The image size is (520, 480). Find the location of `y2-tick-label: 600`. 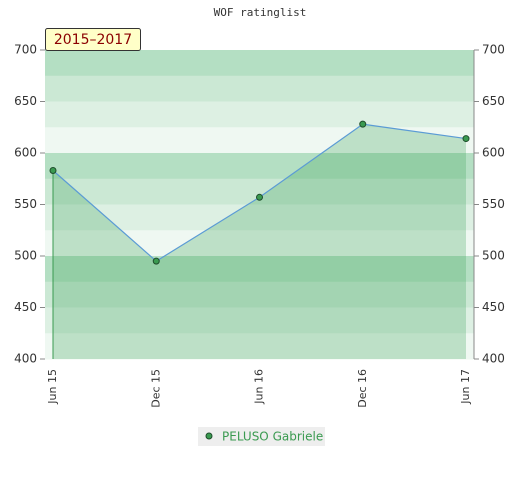

y2-tick-label: 600 is located at coordinates (493, 153).